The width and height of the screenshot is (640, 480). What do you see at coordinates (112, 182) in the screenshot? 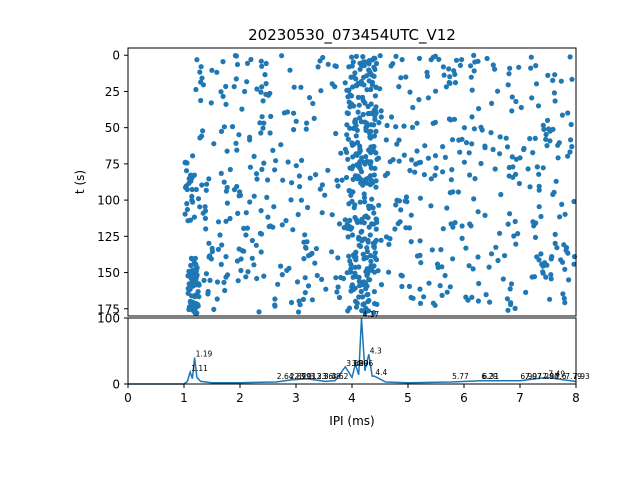
I see `raster-y-ticks: 0 25 50 75 100 125 150 175` at bounding box center [112, 182].